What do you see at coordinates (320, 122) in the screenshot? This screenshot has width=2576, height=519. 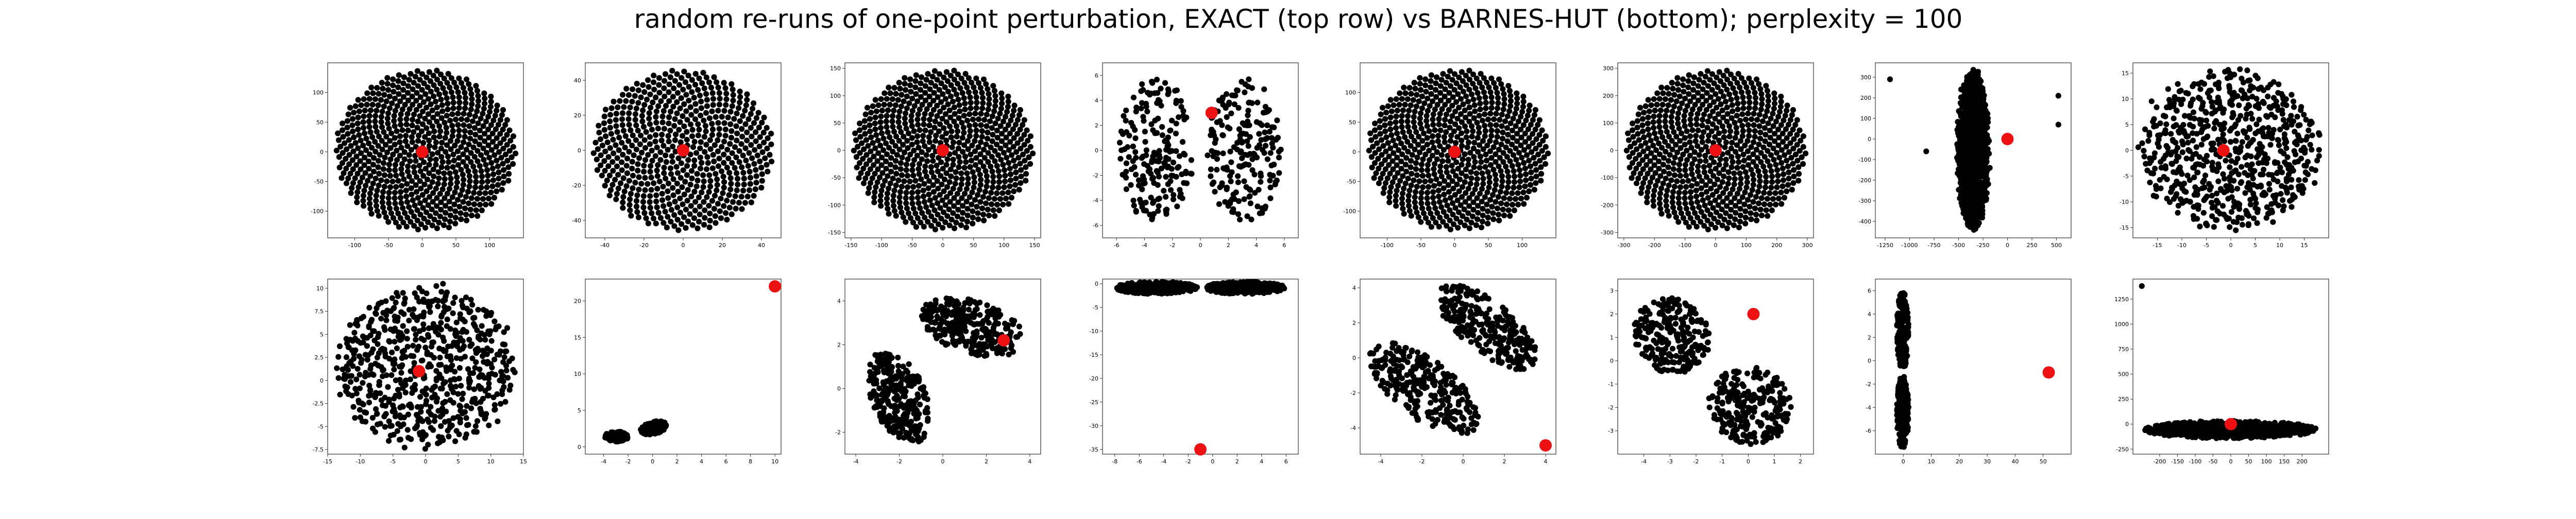 I see `y-tick-label: 50` at bounding box center [320, 122].